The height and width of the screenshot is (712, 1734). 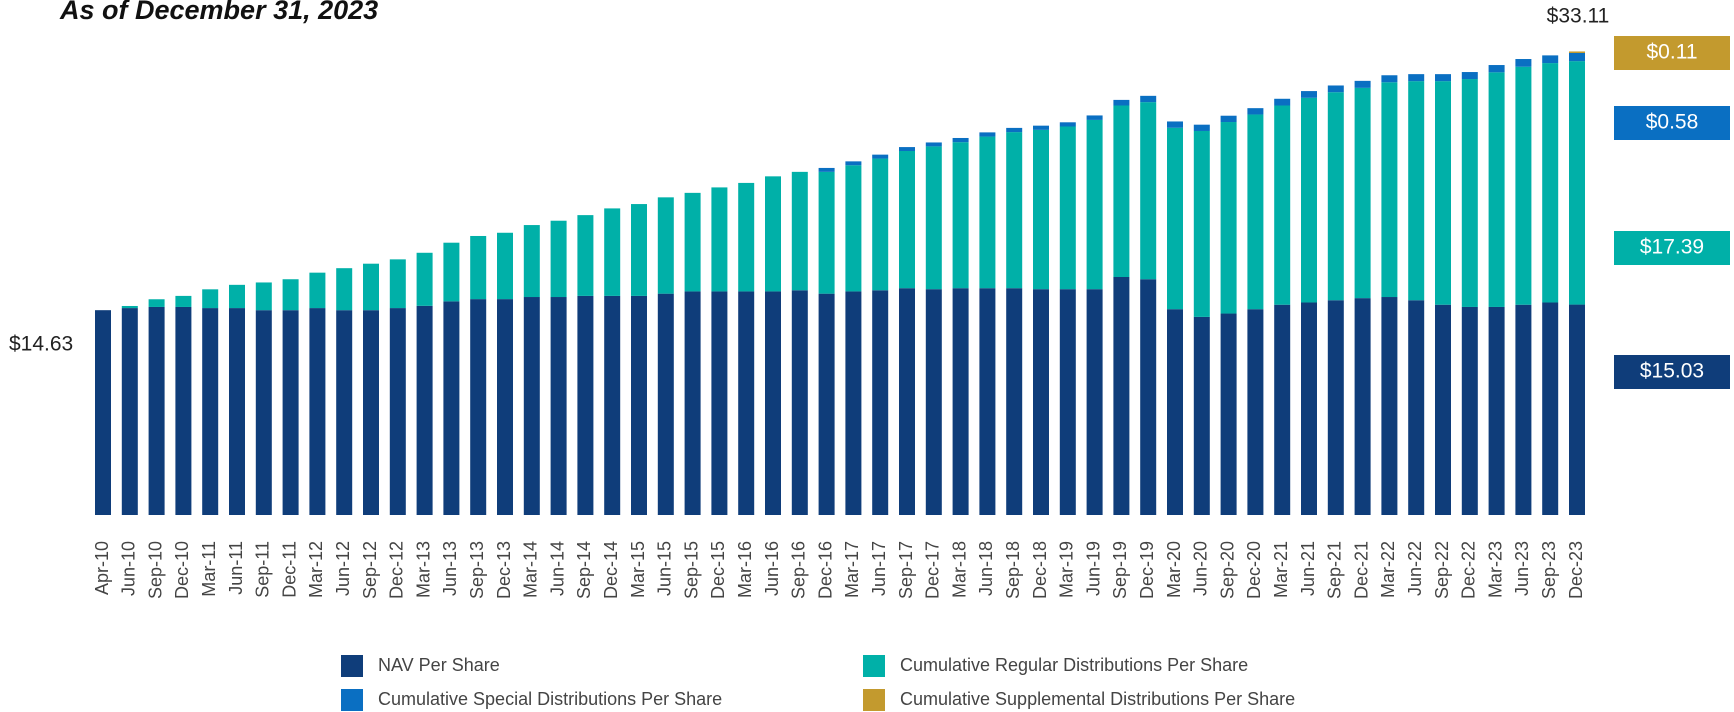 What do you see at coordinates (1361, 570) in the screenshot?
I see `x-tick-label: Dec-21` at bounding box center [1361, 570].